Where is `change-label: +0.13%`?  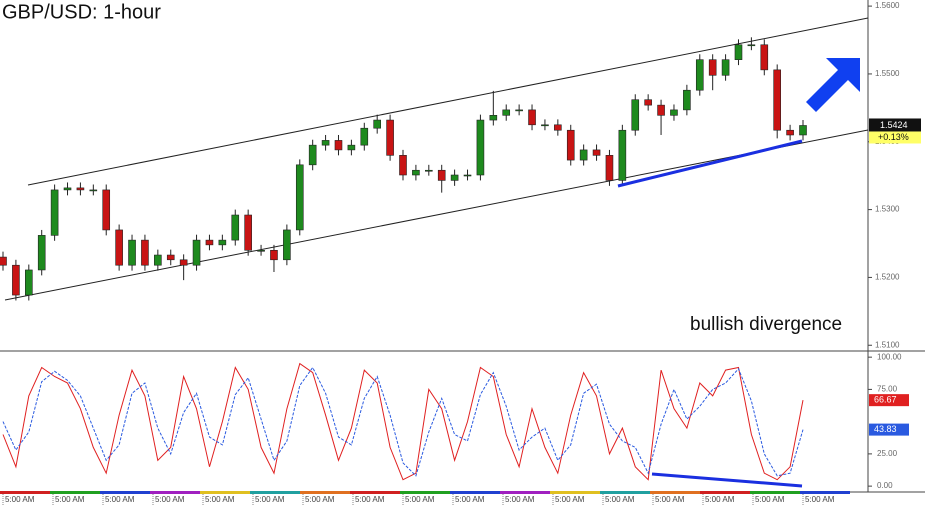
change-label: +0.13% is located at coordinates (893, 137).